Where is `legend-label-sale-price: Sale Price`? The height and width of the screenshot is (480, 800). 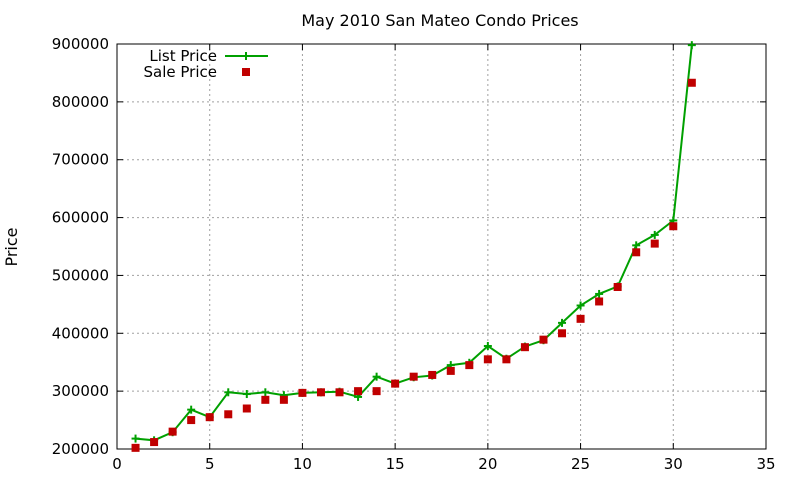
legend-label-sale-price: Sale Price is located at coordinates (180, 72).